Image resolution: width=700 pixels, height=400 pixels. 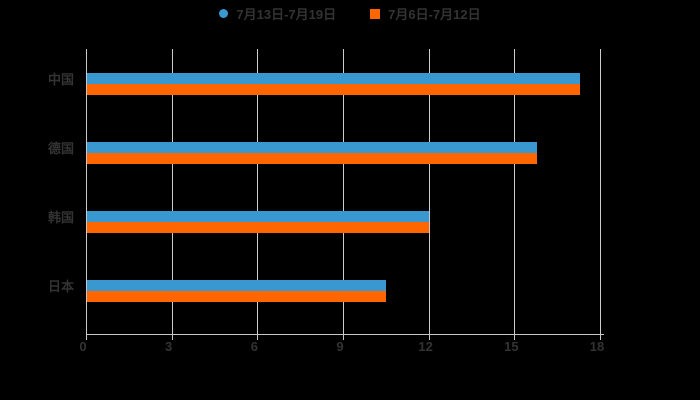 I want to click on x-tick-label: 12, so click(x=425, y=346).